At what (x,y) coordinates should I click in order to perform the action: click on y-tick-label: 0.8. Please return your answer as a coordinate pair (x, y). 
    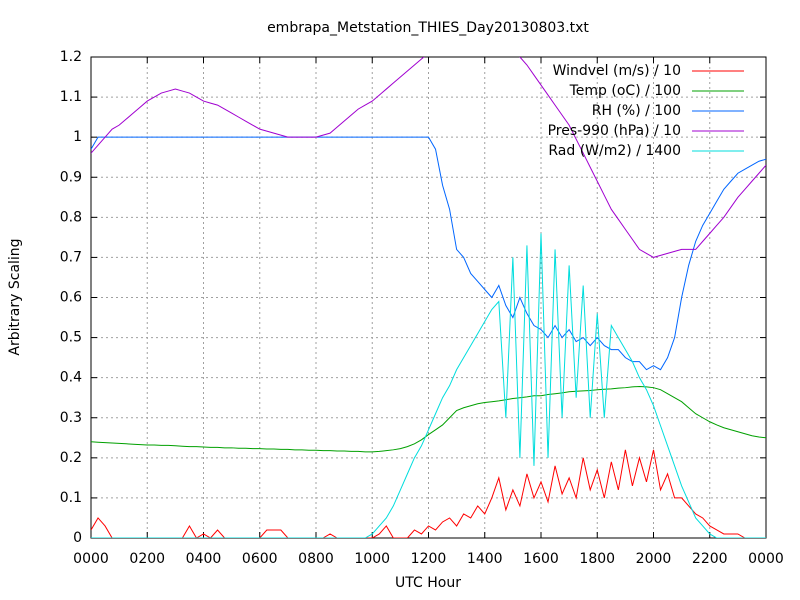
    Looking at the image, I should click on (71, 217).